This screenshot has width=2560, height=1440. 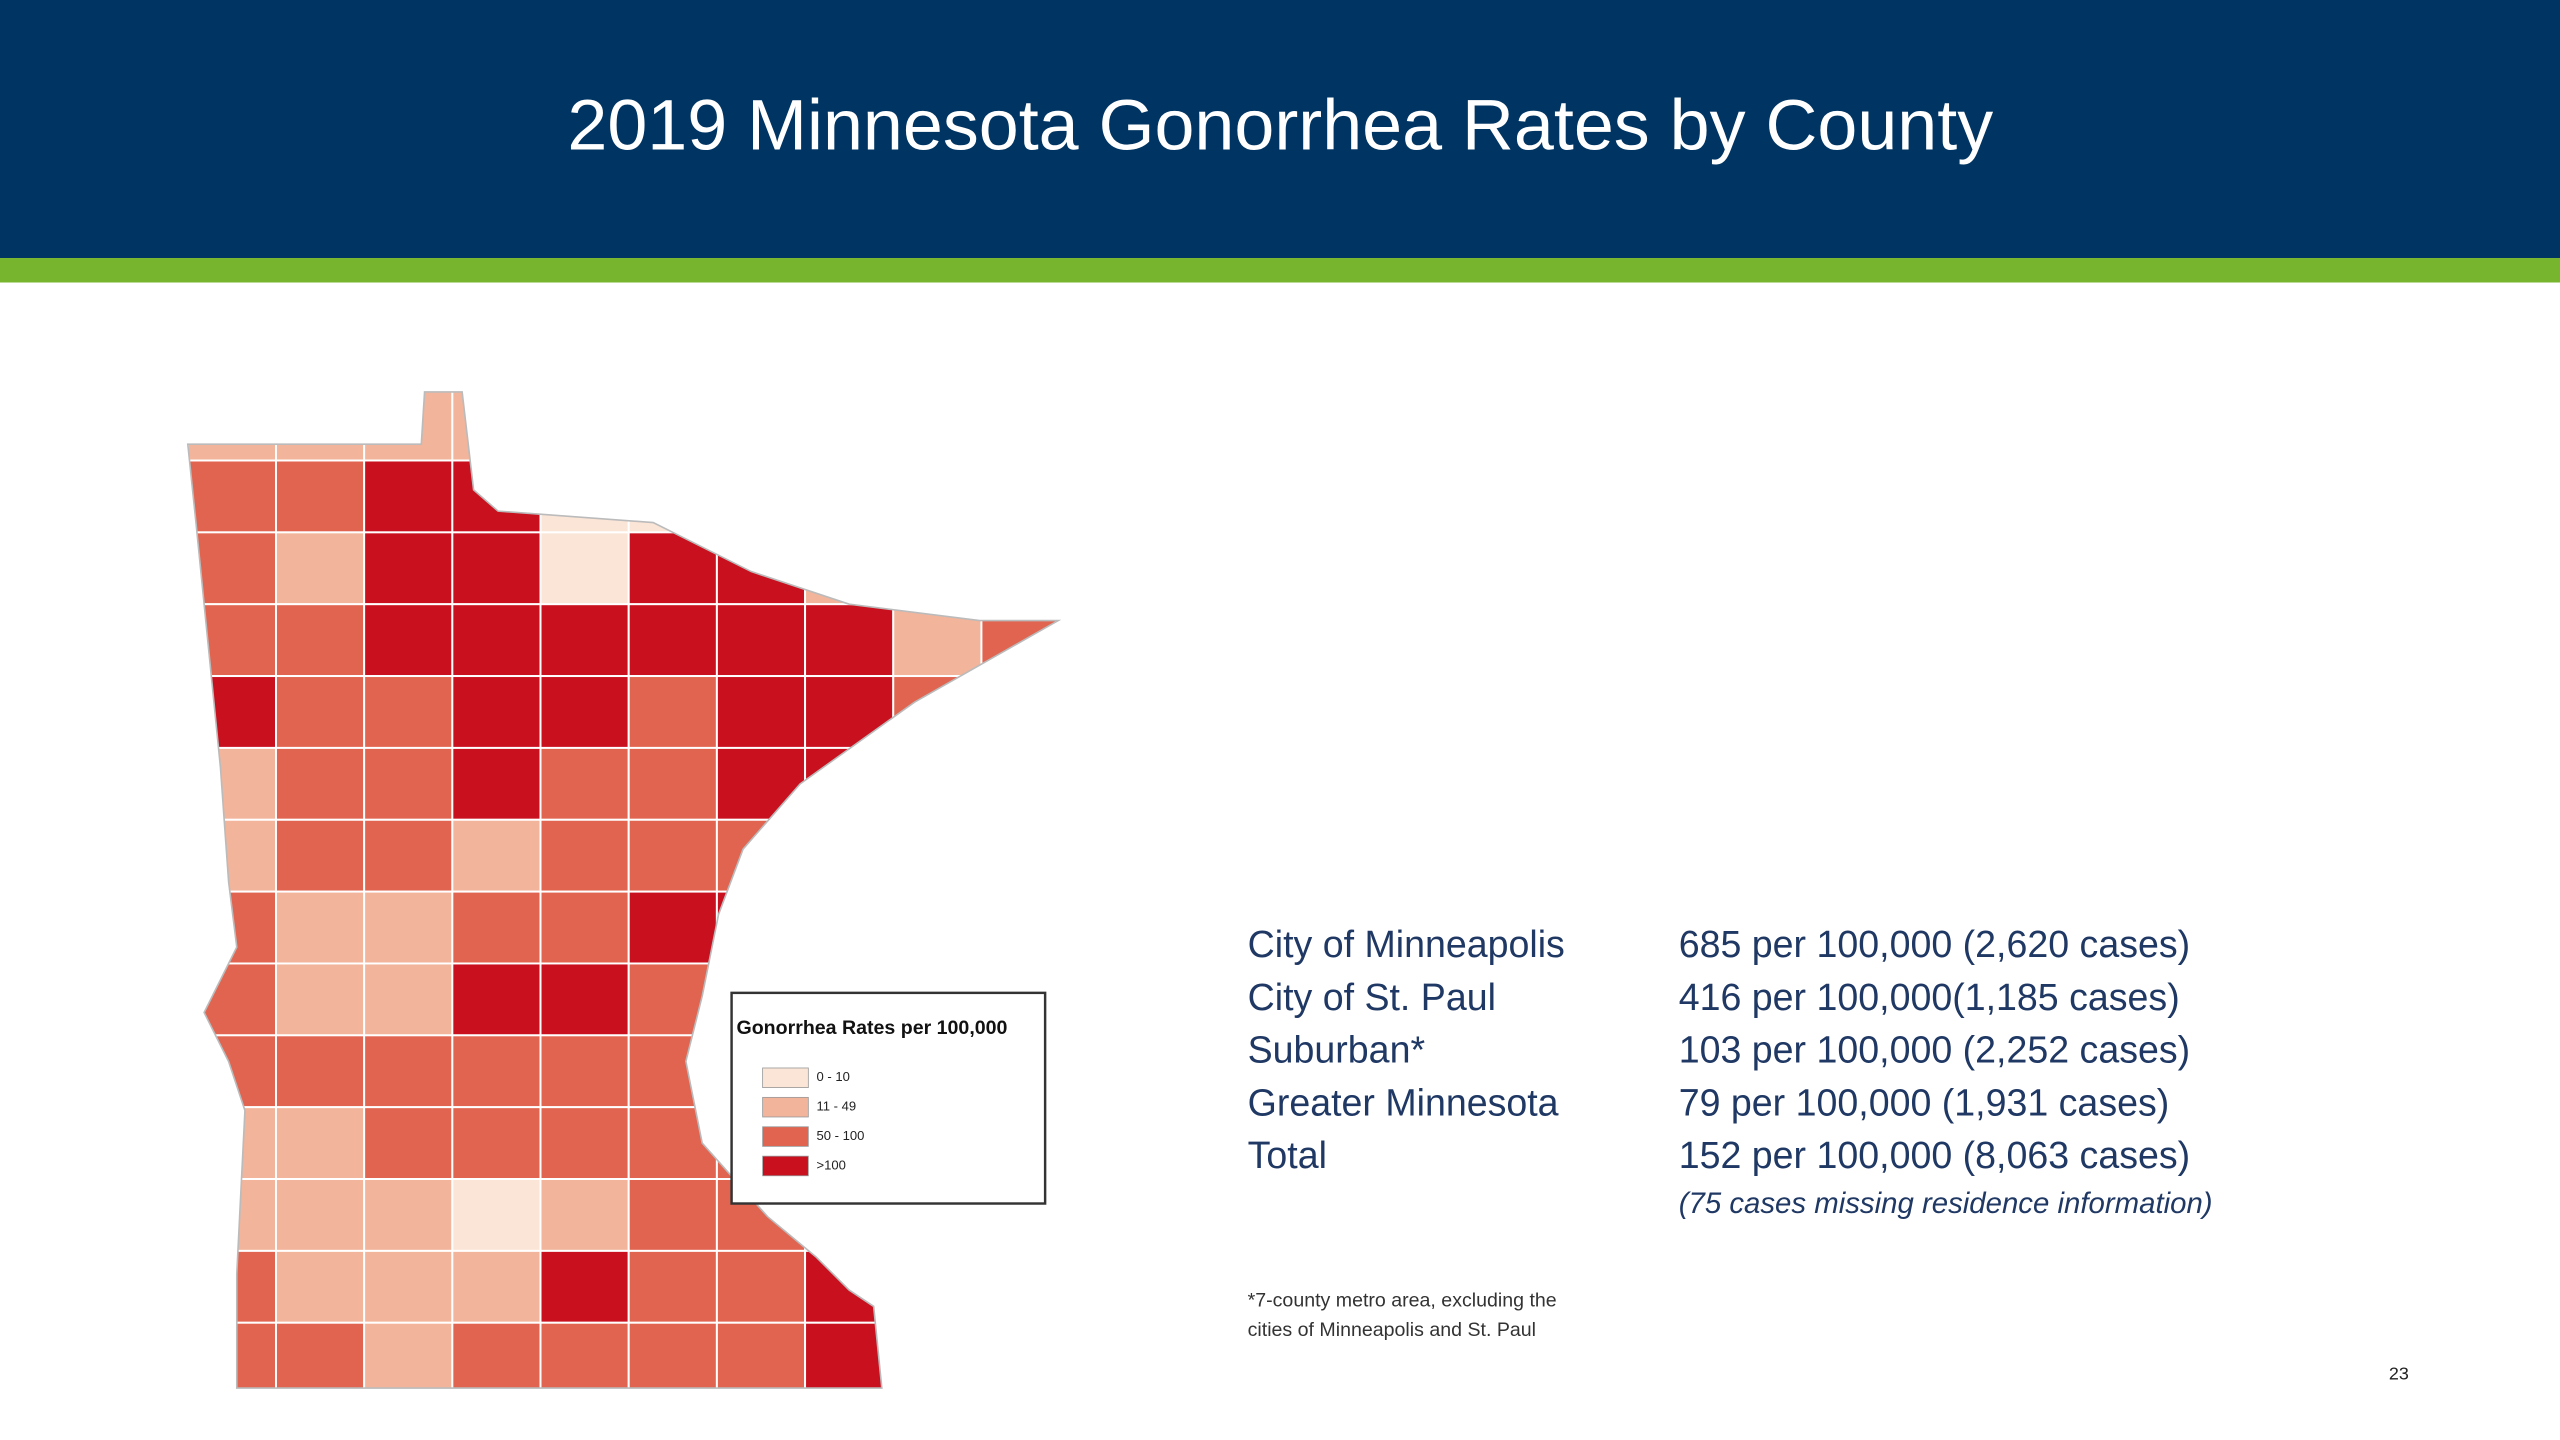 What do you see at coordinates (1372, 997) in the screenshot?
I see `row-label: City of St. Paul` at bounding box center [1372, 997].